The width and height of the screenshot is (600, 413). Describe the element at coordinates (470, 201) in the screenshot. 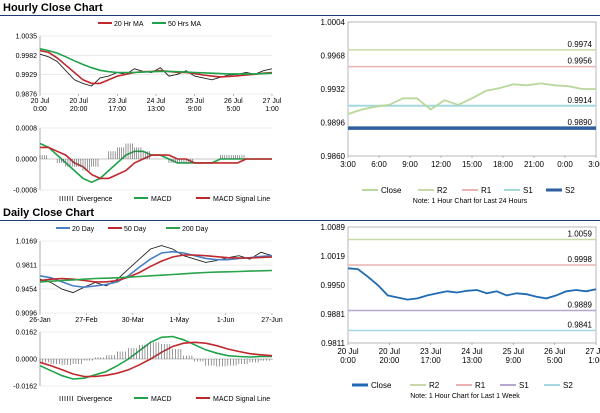

I see `chart-note: Note: 1 Hour Chart for Last 24 Hours` at that location.